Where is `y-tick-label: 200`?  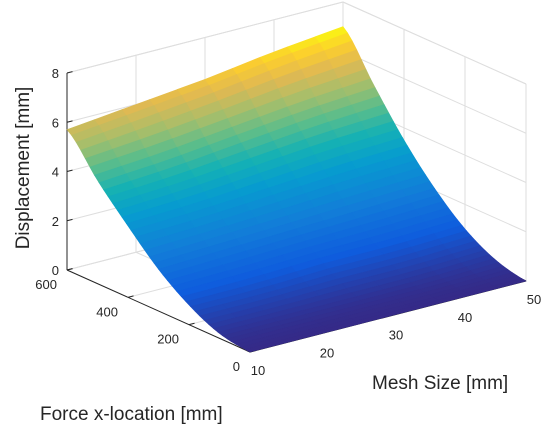 y-tick-label: 200 is located at coordinates (168, 339).